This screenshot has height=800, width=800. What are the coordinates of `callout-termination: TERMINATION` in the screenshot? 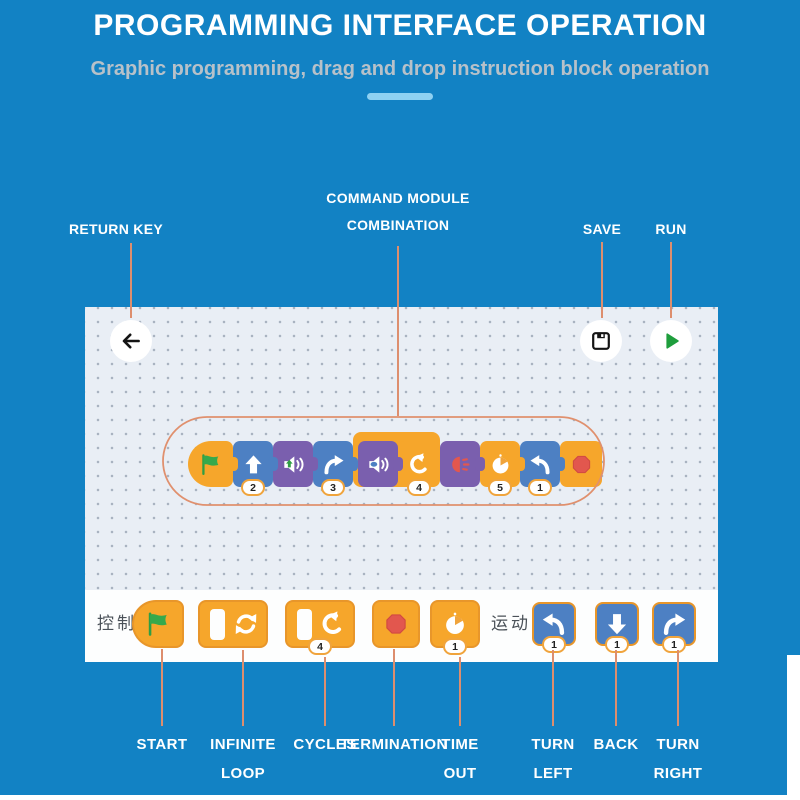 It's located at (394, 744).